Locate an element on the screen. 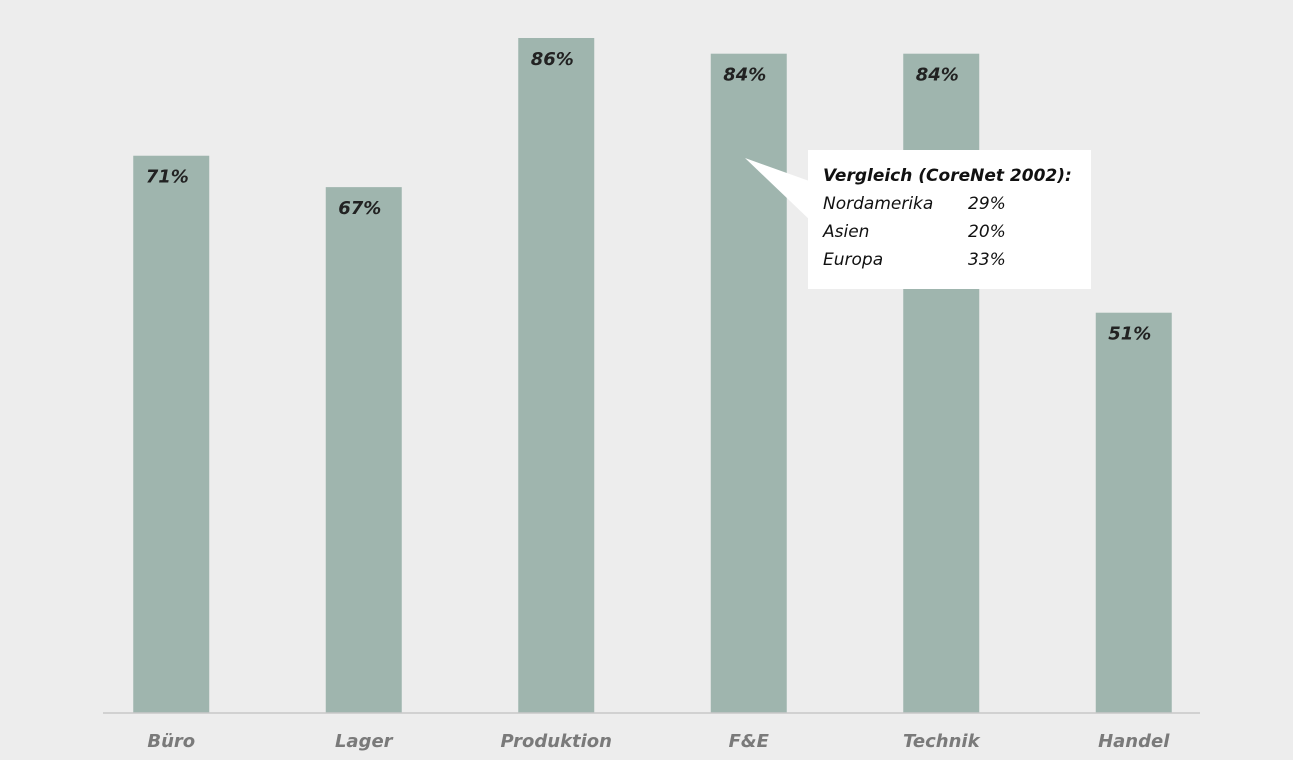  callout-label: Asien is located at coordinates (845, 232).